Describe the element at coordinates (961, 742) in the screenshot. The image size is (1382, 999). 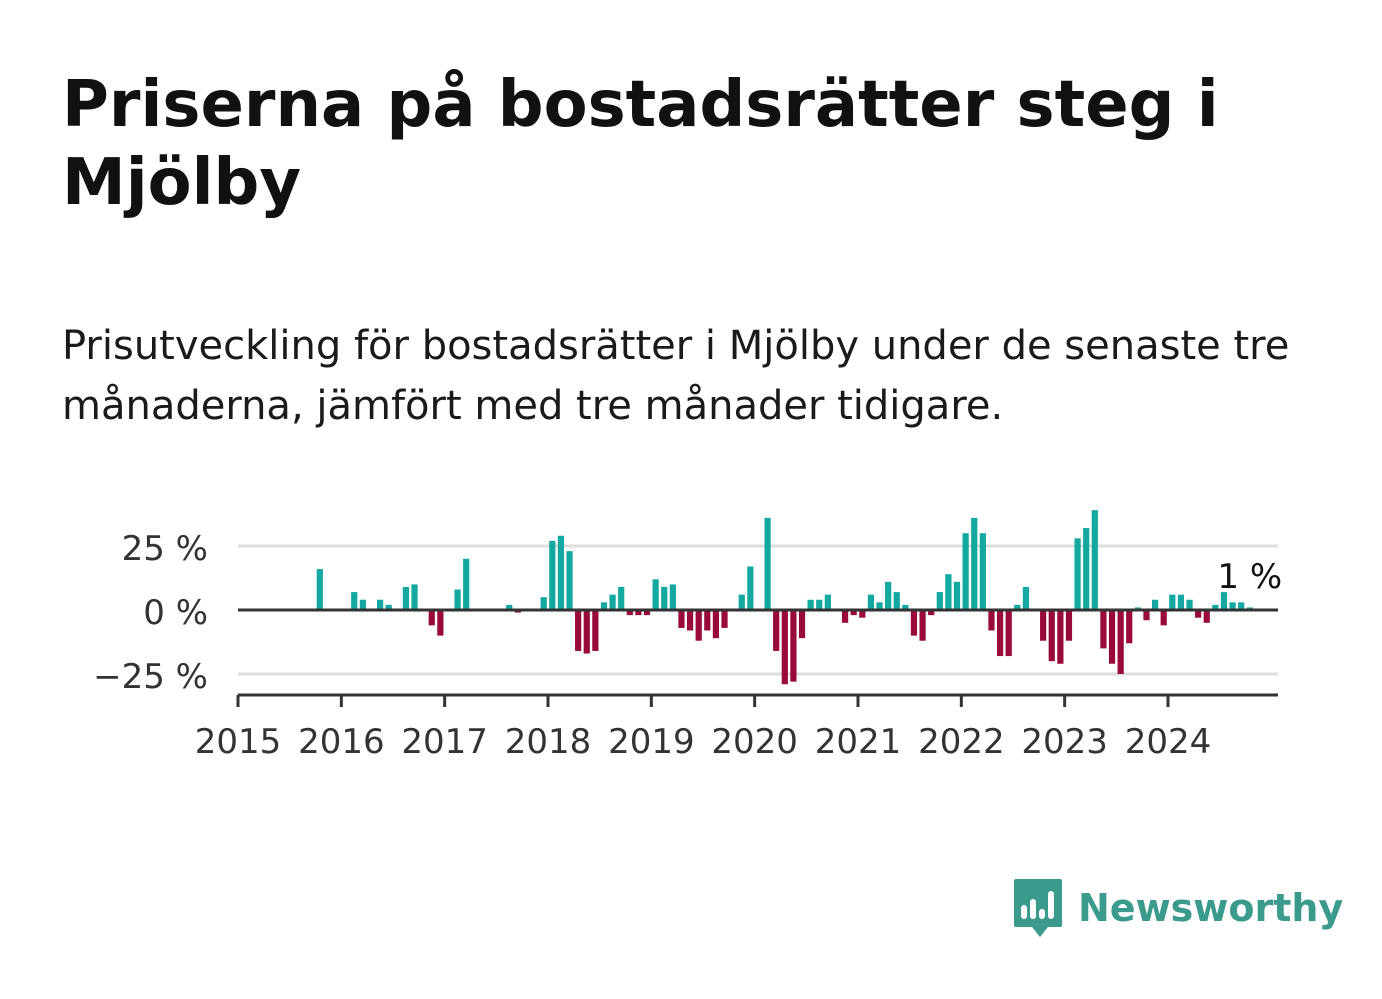
I see `x-tick-label: 2022` at that location.